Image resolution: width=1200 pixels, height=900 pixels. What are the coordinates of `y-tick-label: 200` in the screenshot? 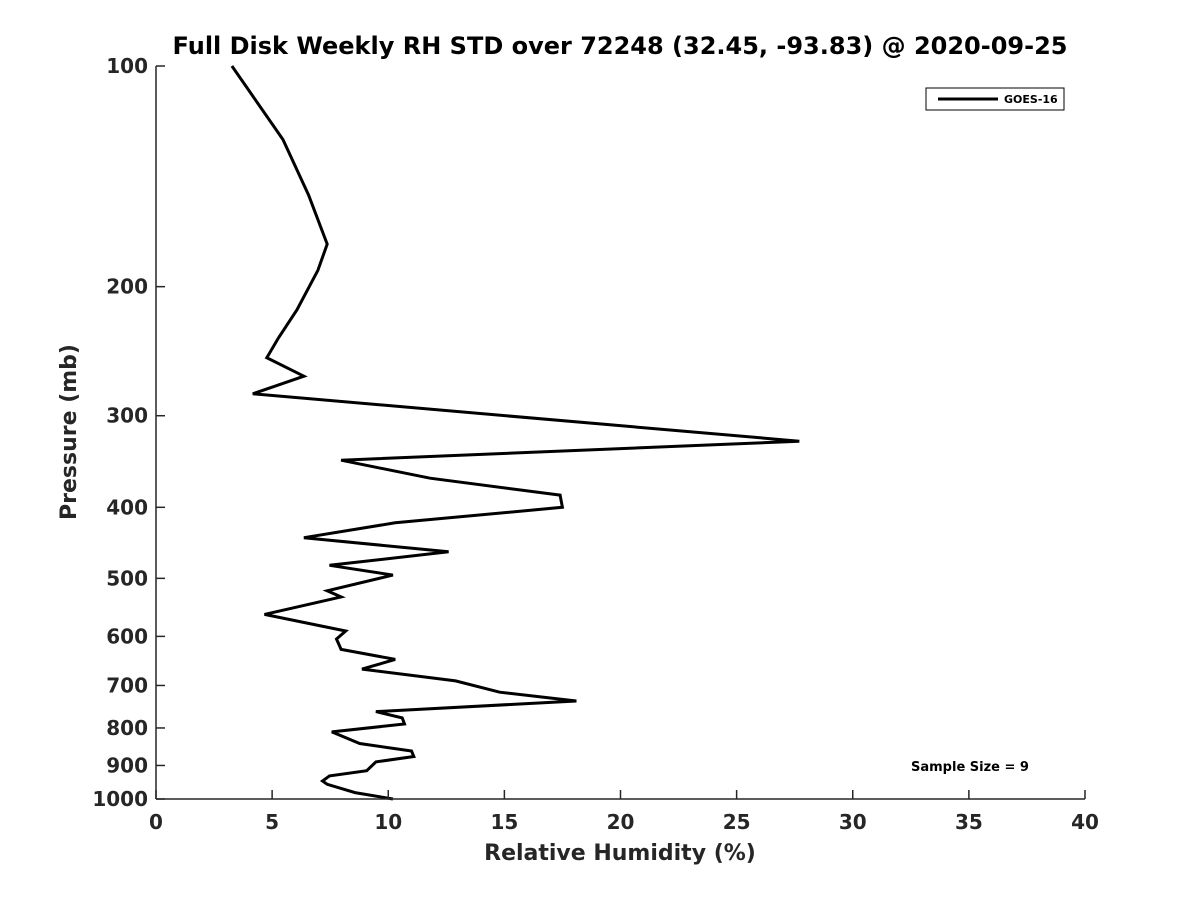 It's located at (127, 287).